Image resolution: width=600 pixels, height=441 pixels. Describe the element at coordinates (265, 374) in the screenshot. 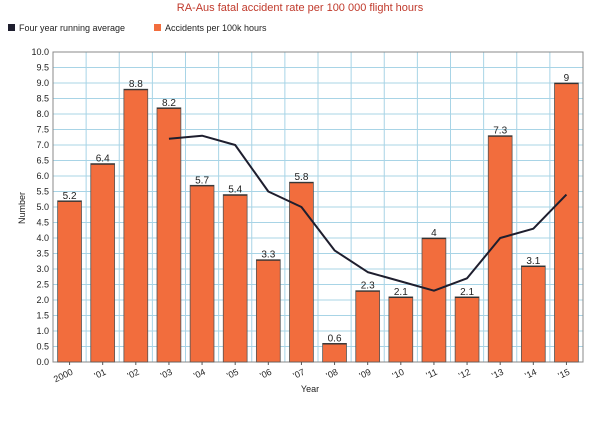

I see `x-tick-label: '06` at that location.